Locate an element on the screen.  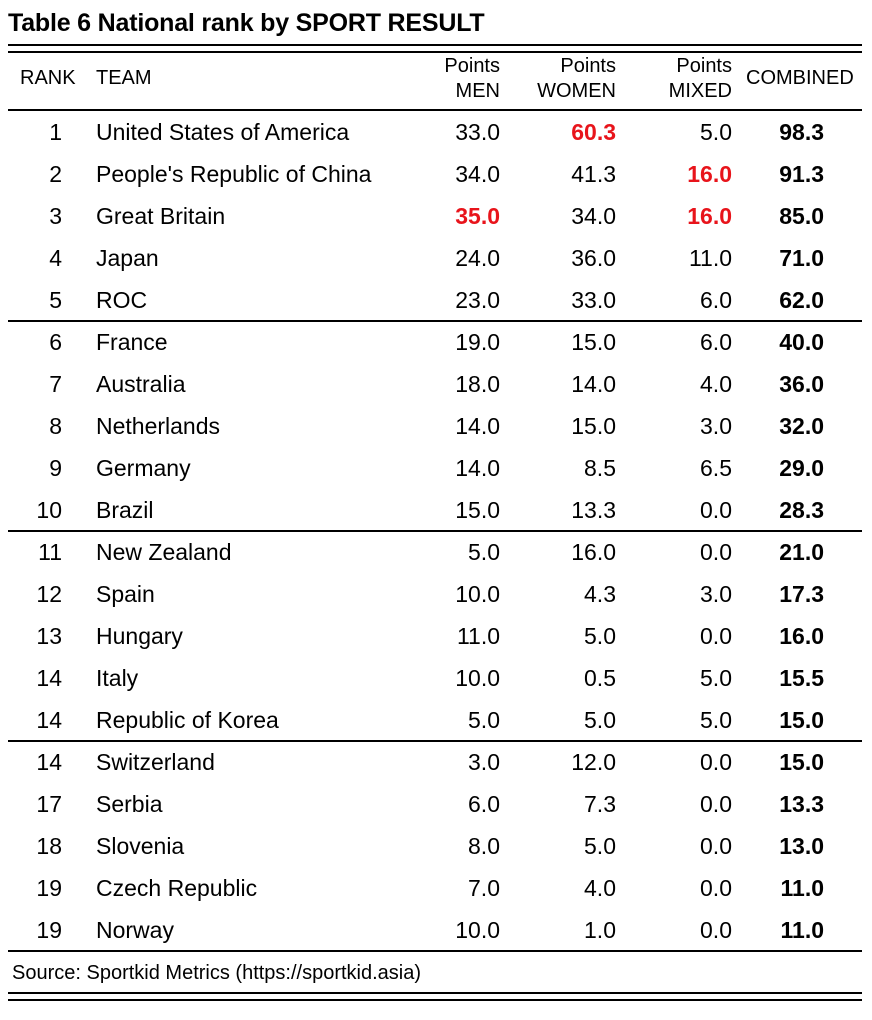
combined-points-cell: 15.5 is located at coordinates (801, 678).